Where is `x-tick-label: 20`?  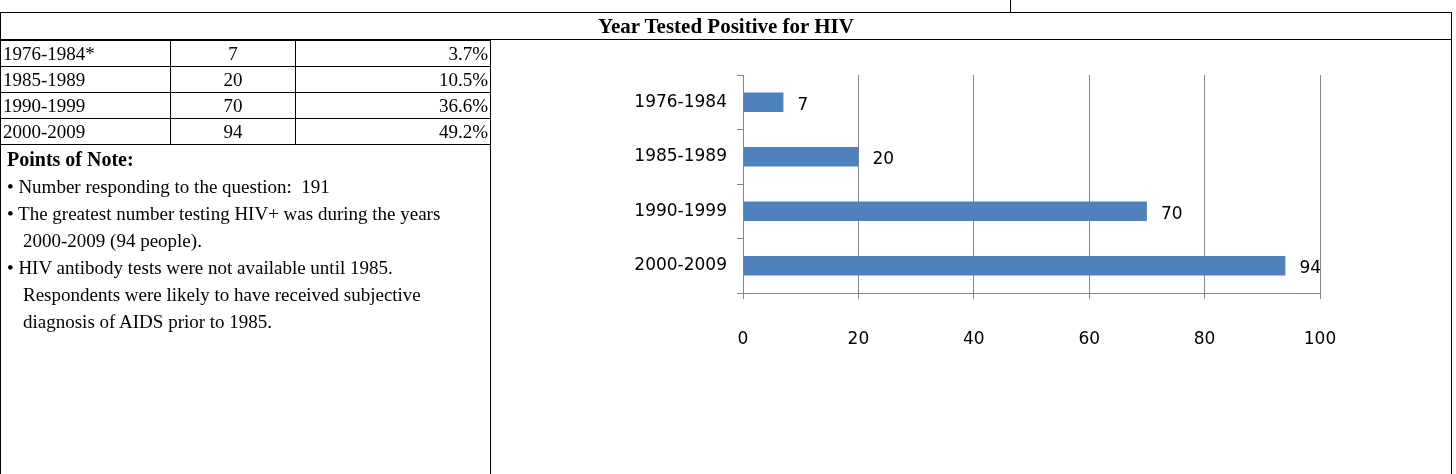 x-tick-label: 20 is located at coordinates (858, 337).